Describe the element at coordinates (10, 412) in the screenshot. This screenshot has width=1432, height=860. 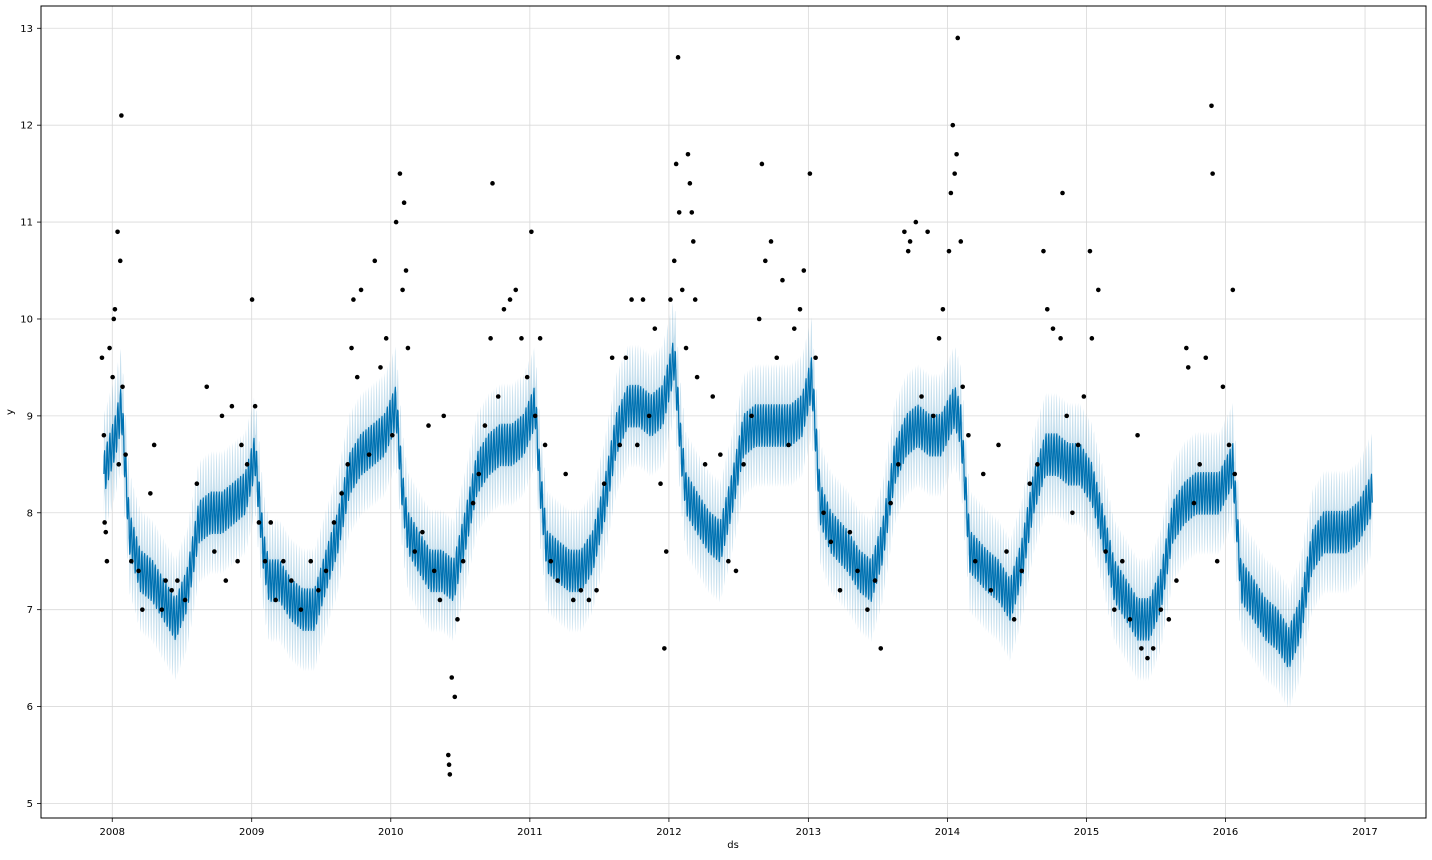
I see `y-axis-label: y` at that location.